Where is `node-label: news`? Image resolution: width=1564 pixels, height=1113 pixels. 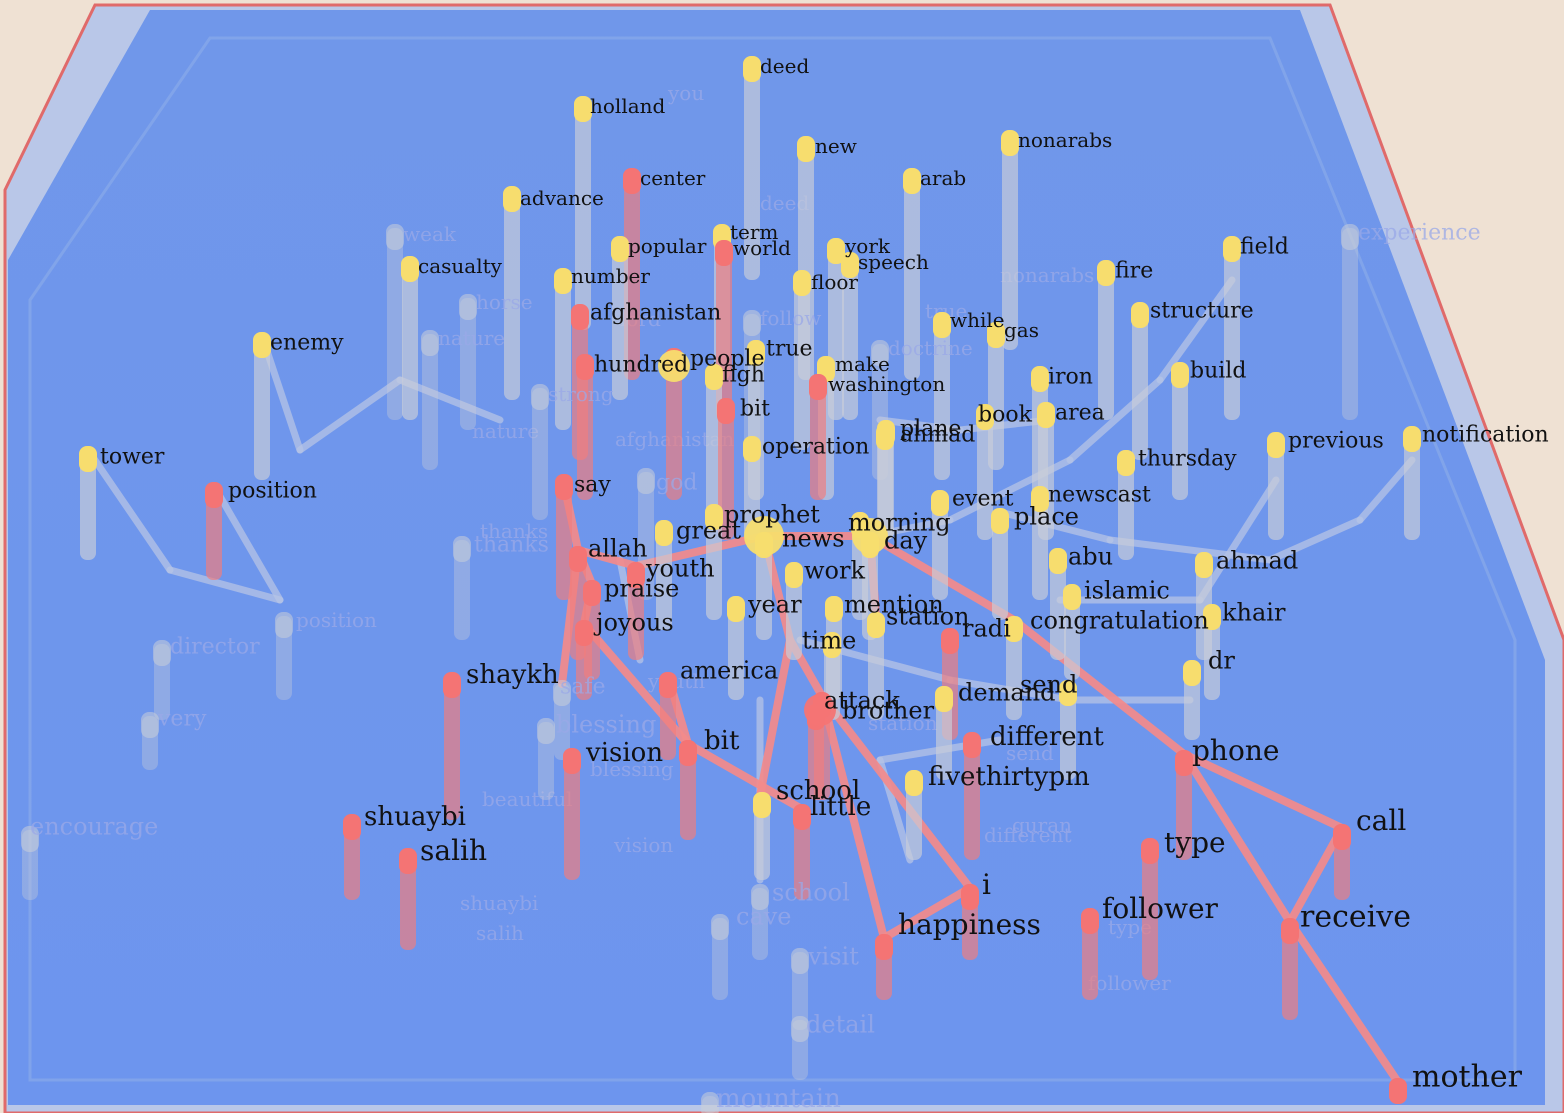 node-label: news is located at coordinates (813, 538).